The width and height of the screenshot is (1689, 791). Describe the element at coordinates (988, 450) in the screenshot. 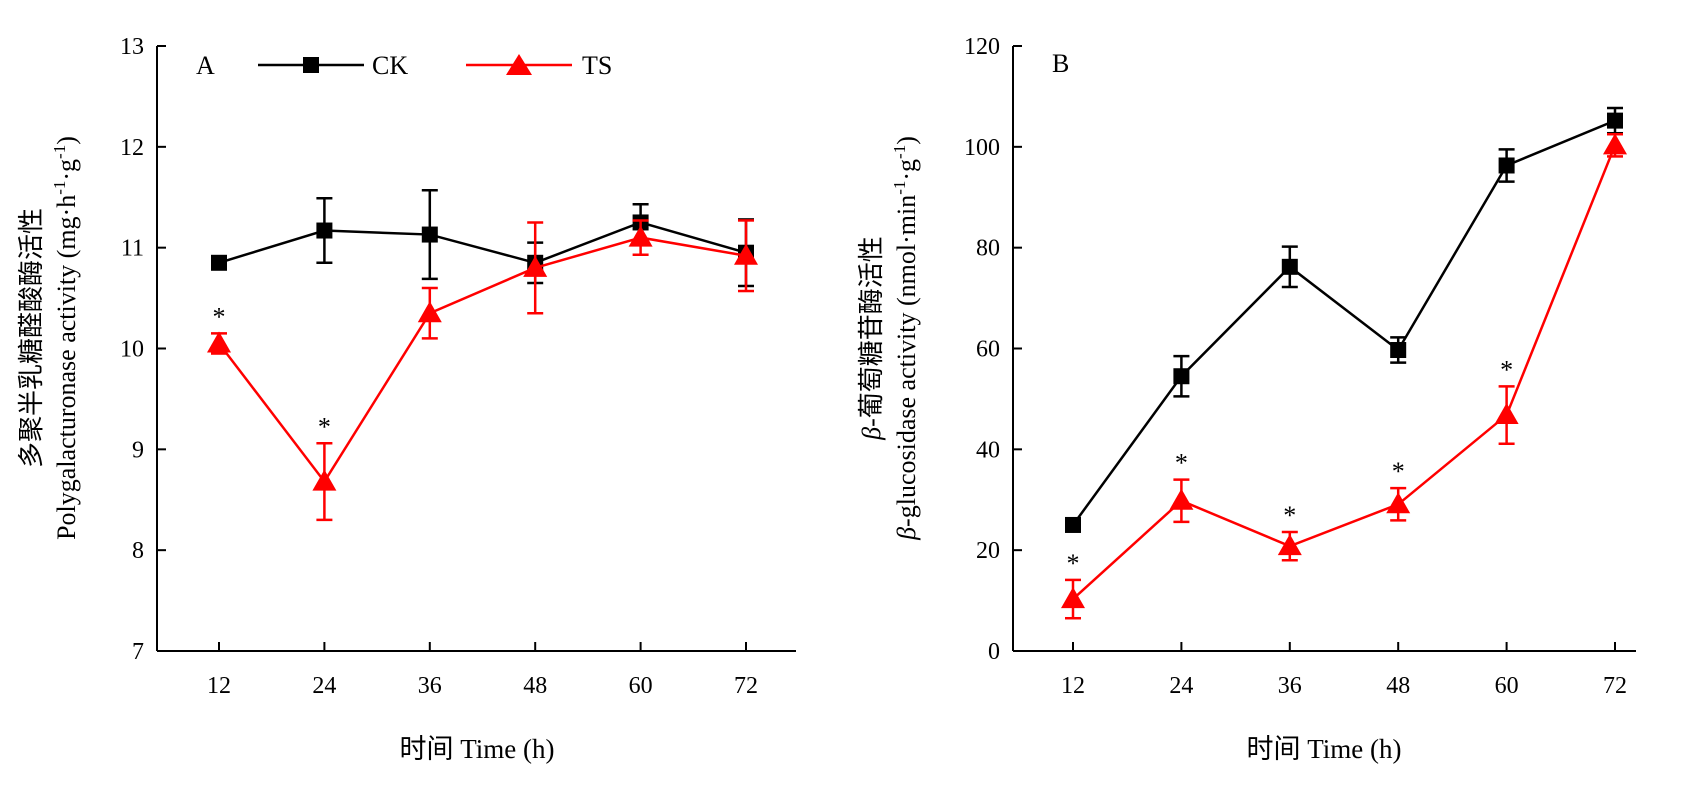

I see `panel-b-y-tick-label: 40` at that location.